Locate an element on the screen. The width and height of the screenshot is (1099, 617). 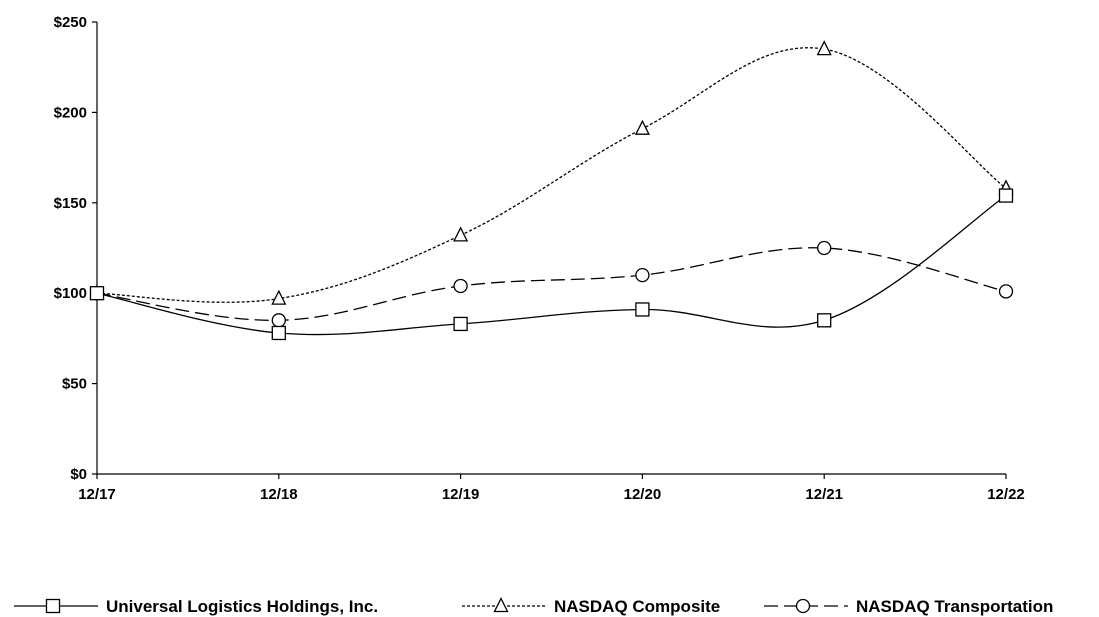
legend-label: Universal Logistics Holdings, Inc. is located at coordinates (242, 606).